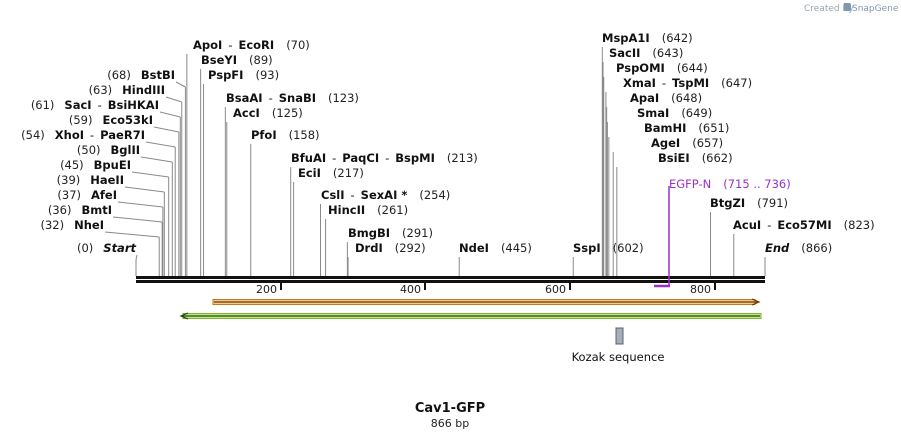 This screenshot has height=439, width=901. Describe the element at coordinates (53, 225) in the screenshot. I see `site-position: (32)` at that location.